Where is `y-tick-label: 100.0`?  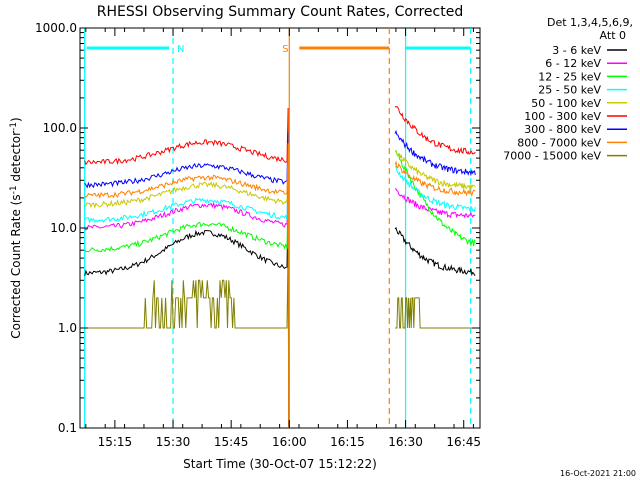 y-tick-label: 100.0 is located at coordinates (60, 128).